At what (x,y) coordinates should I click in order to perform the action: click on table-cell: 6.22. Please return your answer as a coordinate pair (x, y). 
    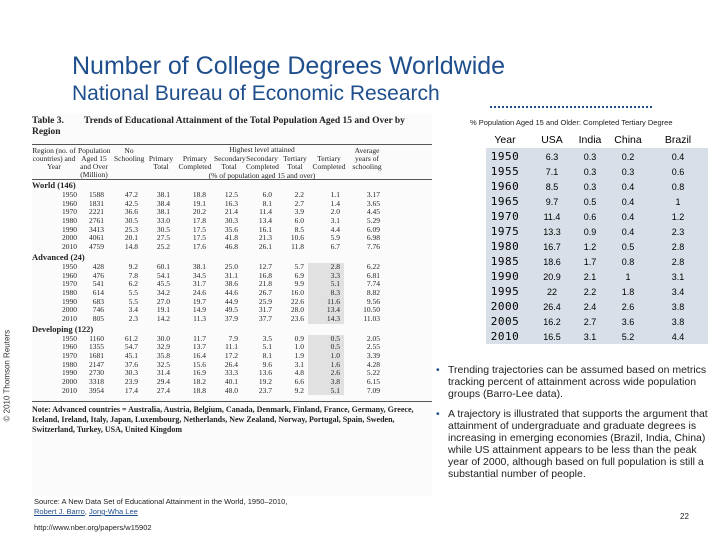
    Looking at the image, I should click on (373, 266).